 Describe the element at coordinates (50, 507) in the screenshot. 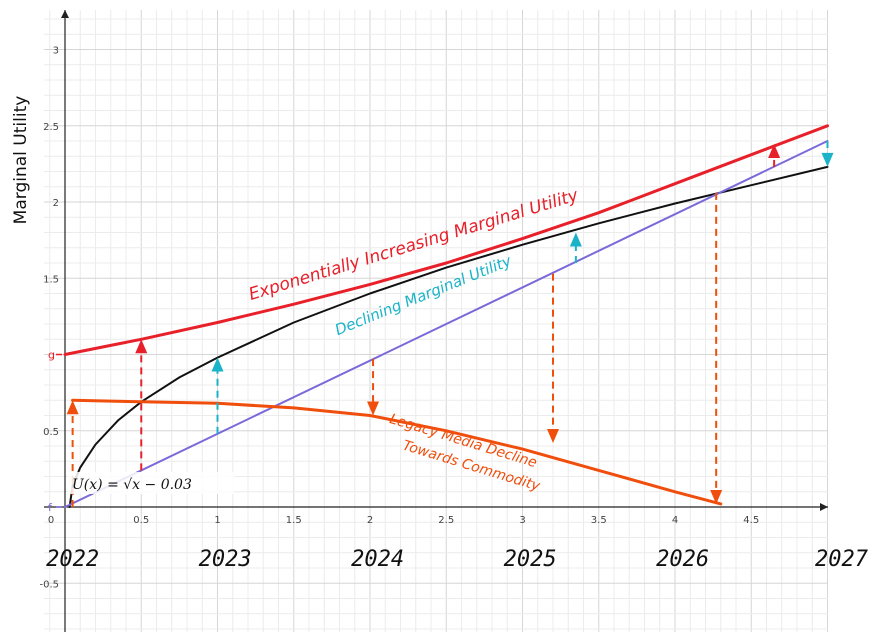

I see `point-label: f` at that location.